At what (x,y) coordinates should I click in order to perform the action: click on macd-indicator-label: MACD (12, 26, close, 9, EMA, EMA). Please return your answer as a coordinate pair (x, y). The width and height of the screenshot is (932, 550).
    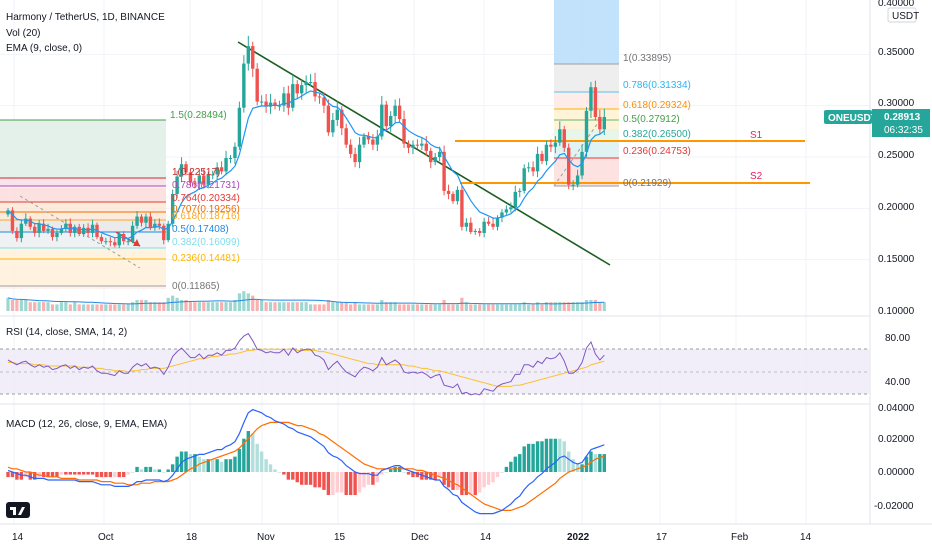
    Looking at the image, I should click on (86, 424).